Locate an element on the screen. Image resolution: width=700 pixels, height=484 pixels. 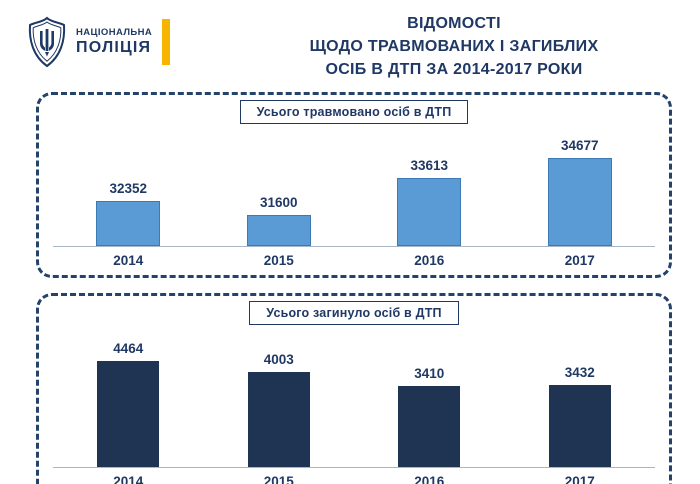
bar-column: 32352 is located at coordinates (128, 213).